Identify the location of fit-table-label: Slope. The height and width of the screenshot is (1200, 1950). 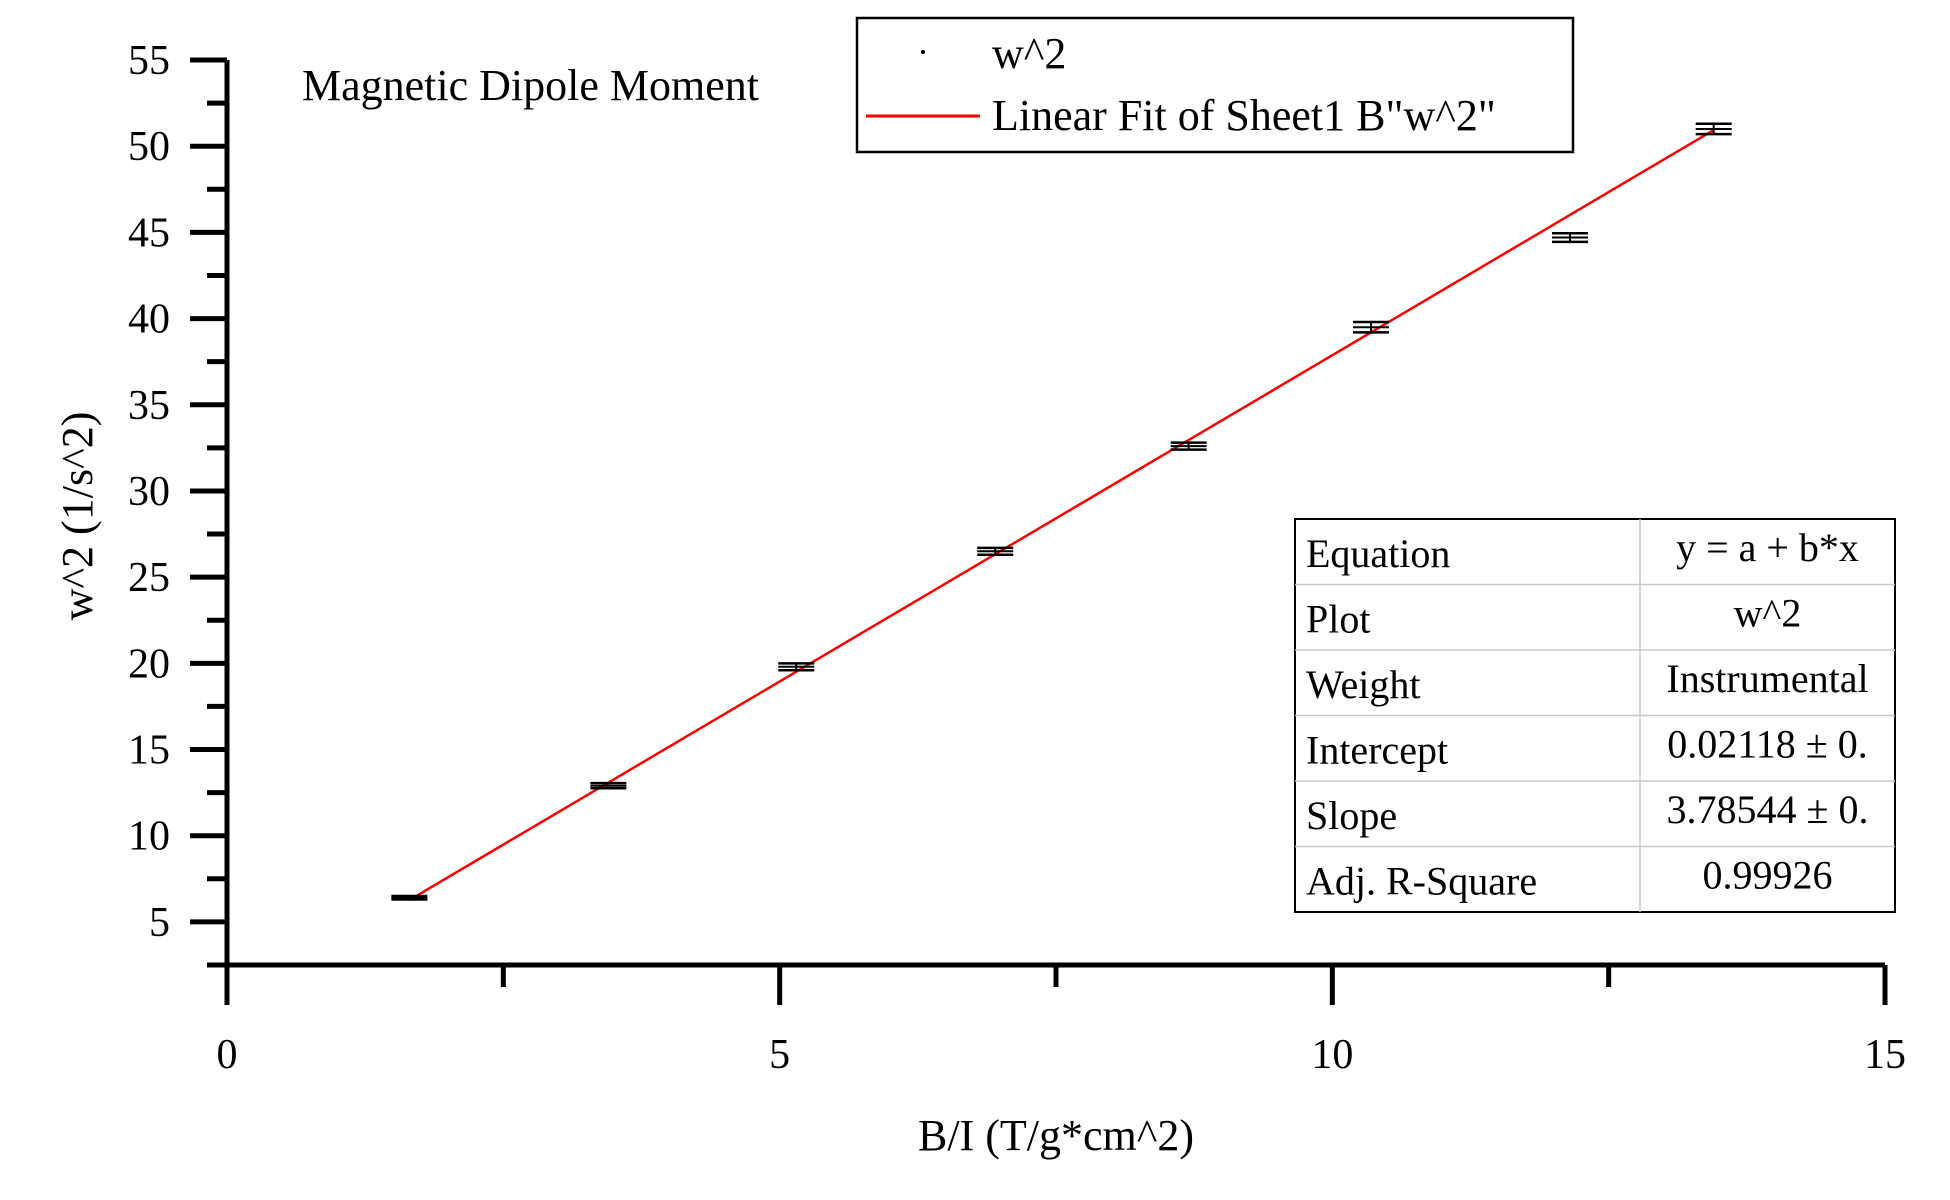
(1351, 815).